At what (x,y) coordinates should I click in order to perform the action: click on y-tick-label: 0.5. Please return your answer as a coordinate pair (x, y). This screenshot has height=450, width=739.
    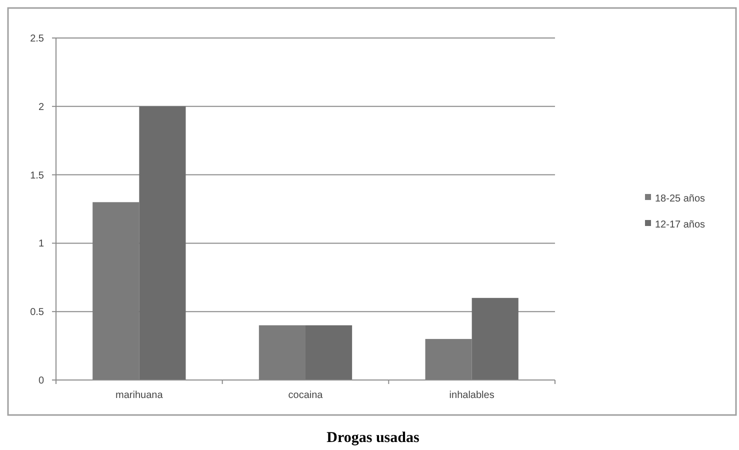
    Looking at the image, I should click on (37, 312).